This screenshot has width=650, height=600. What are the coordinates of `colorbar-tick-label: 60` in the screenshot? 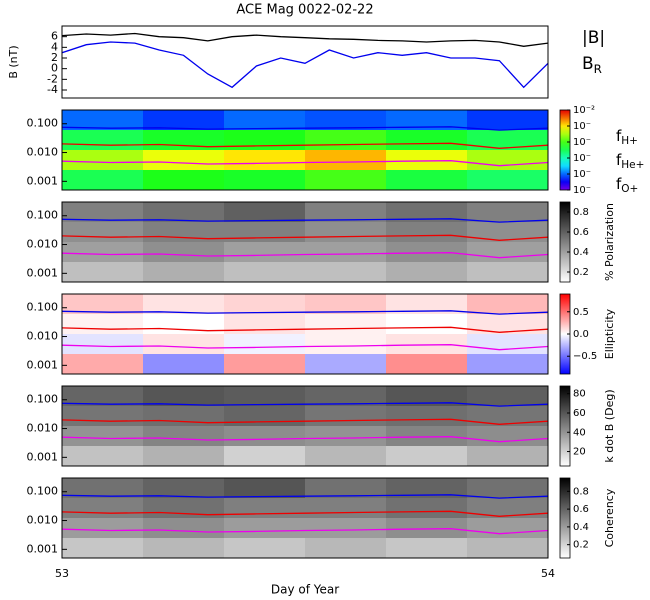 It's located at (579, 413).